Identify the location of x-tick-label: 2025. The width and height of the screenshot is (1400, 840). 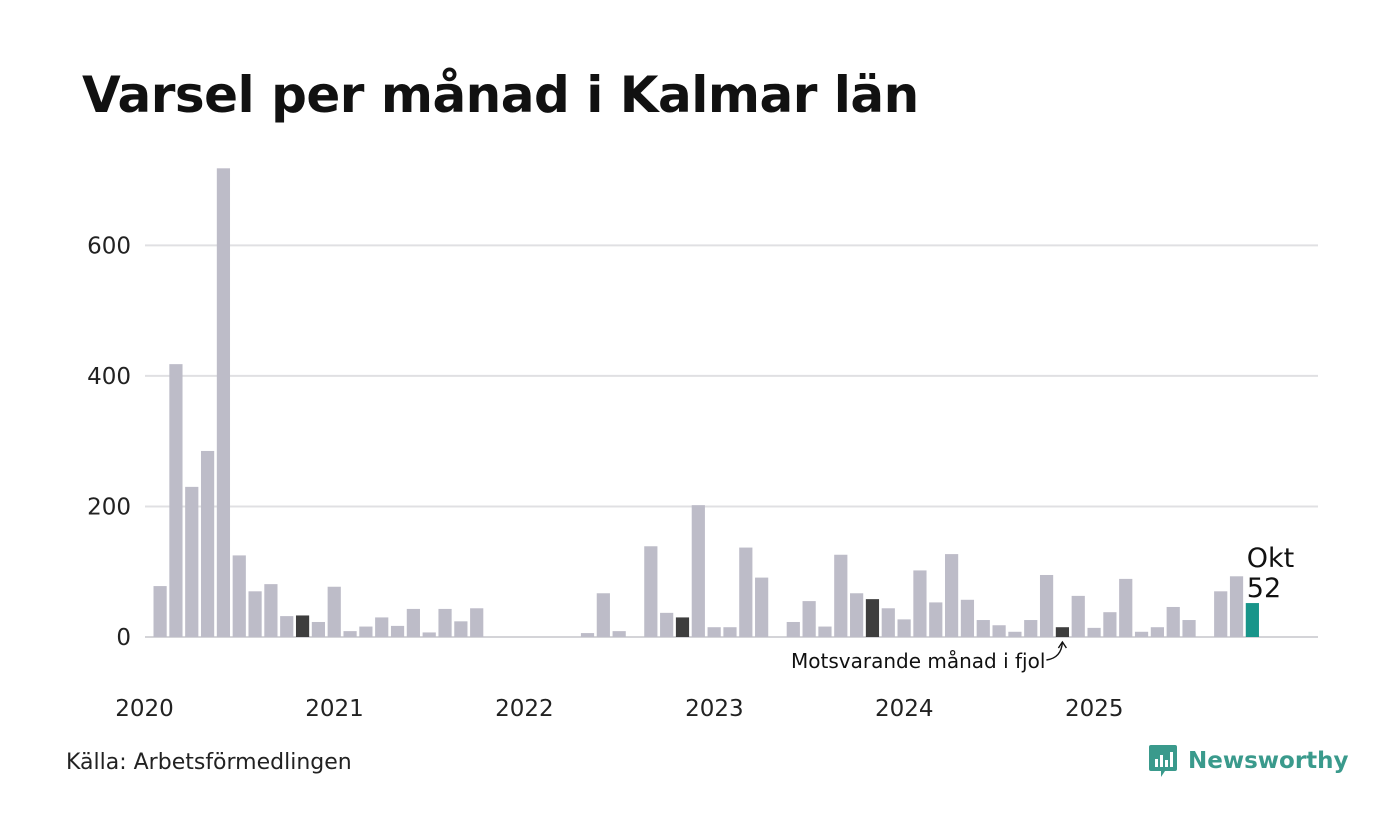
(1094, 709).